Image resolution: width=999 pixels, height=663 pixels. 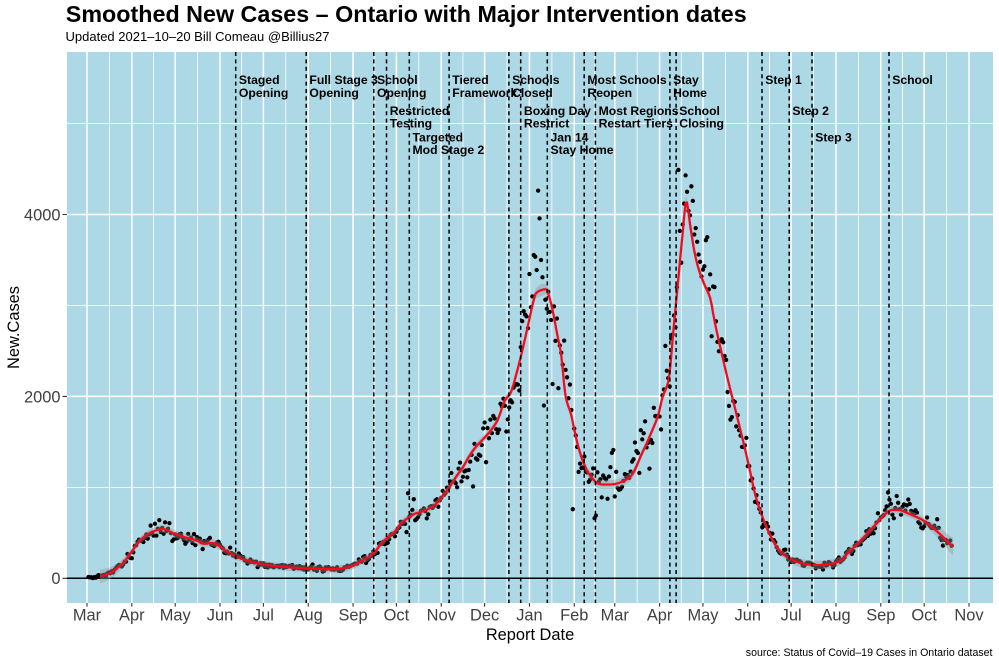 I want to click on svg-text: Testing, so click(x=411, y=124).